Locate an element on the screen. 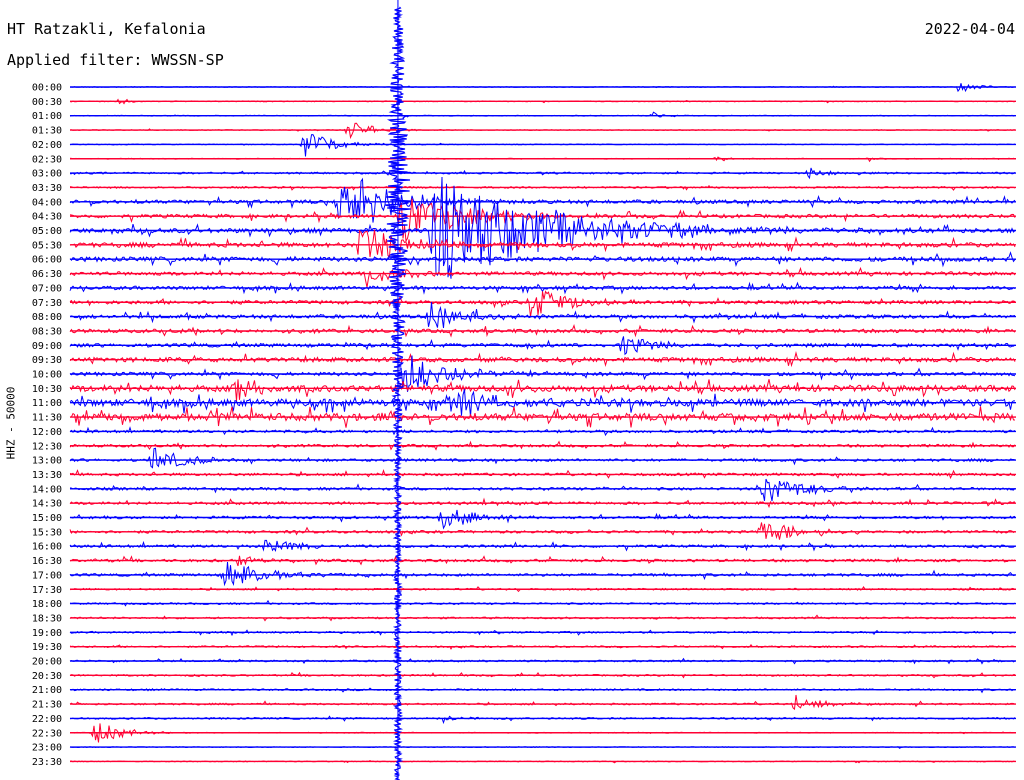  time-label-1330: 13:30 is located at coordinates (47, 475).